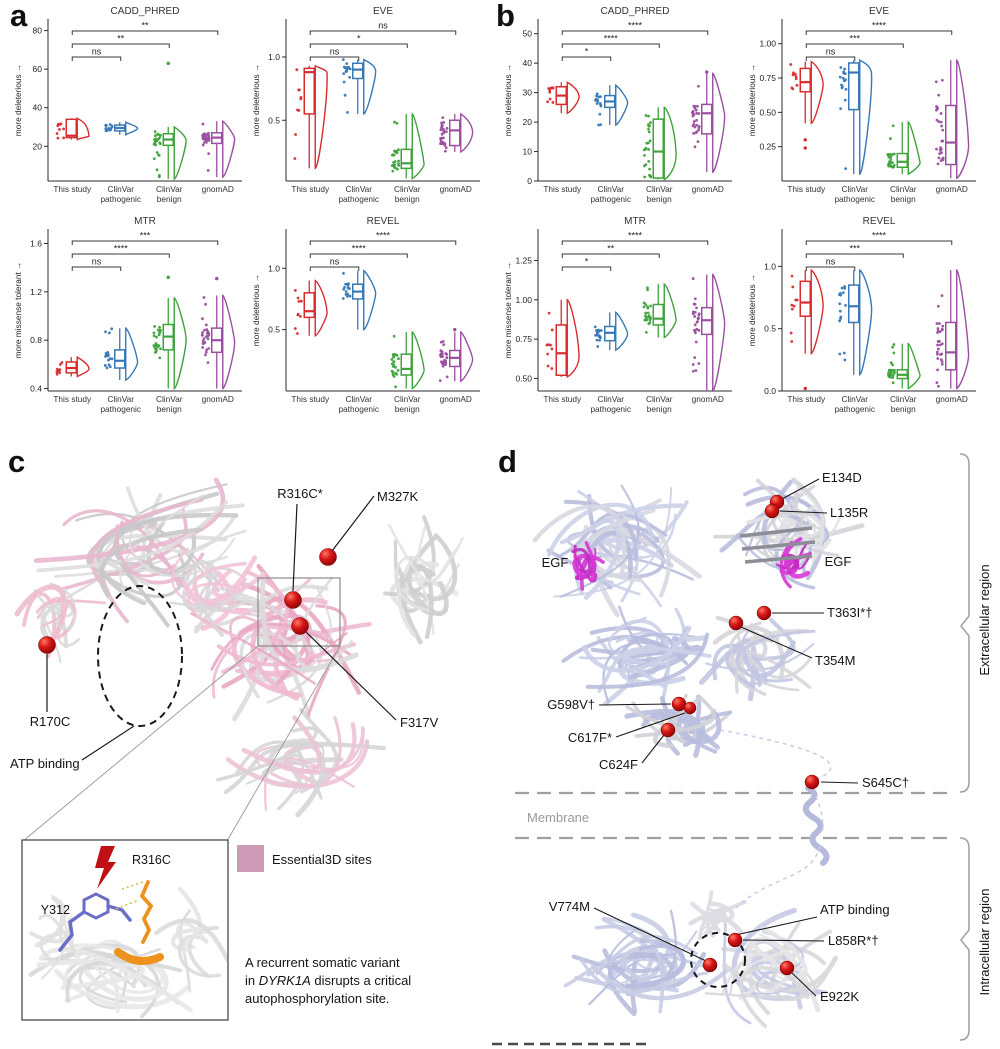 The height and width of the screenshot is (1049, 1000). What do you see at coordinates (853, 940) in the screenshot?
I see `label-l858r: L858R*†` at bounding box center [853, 940].